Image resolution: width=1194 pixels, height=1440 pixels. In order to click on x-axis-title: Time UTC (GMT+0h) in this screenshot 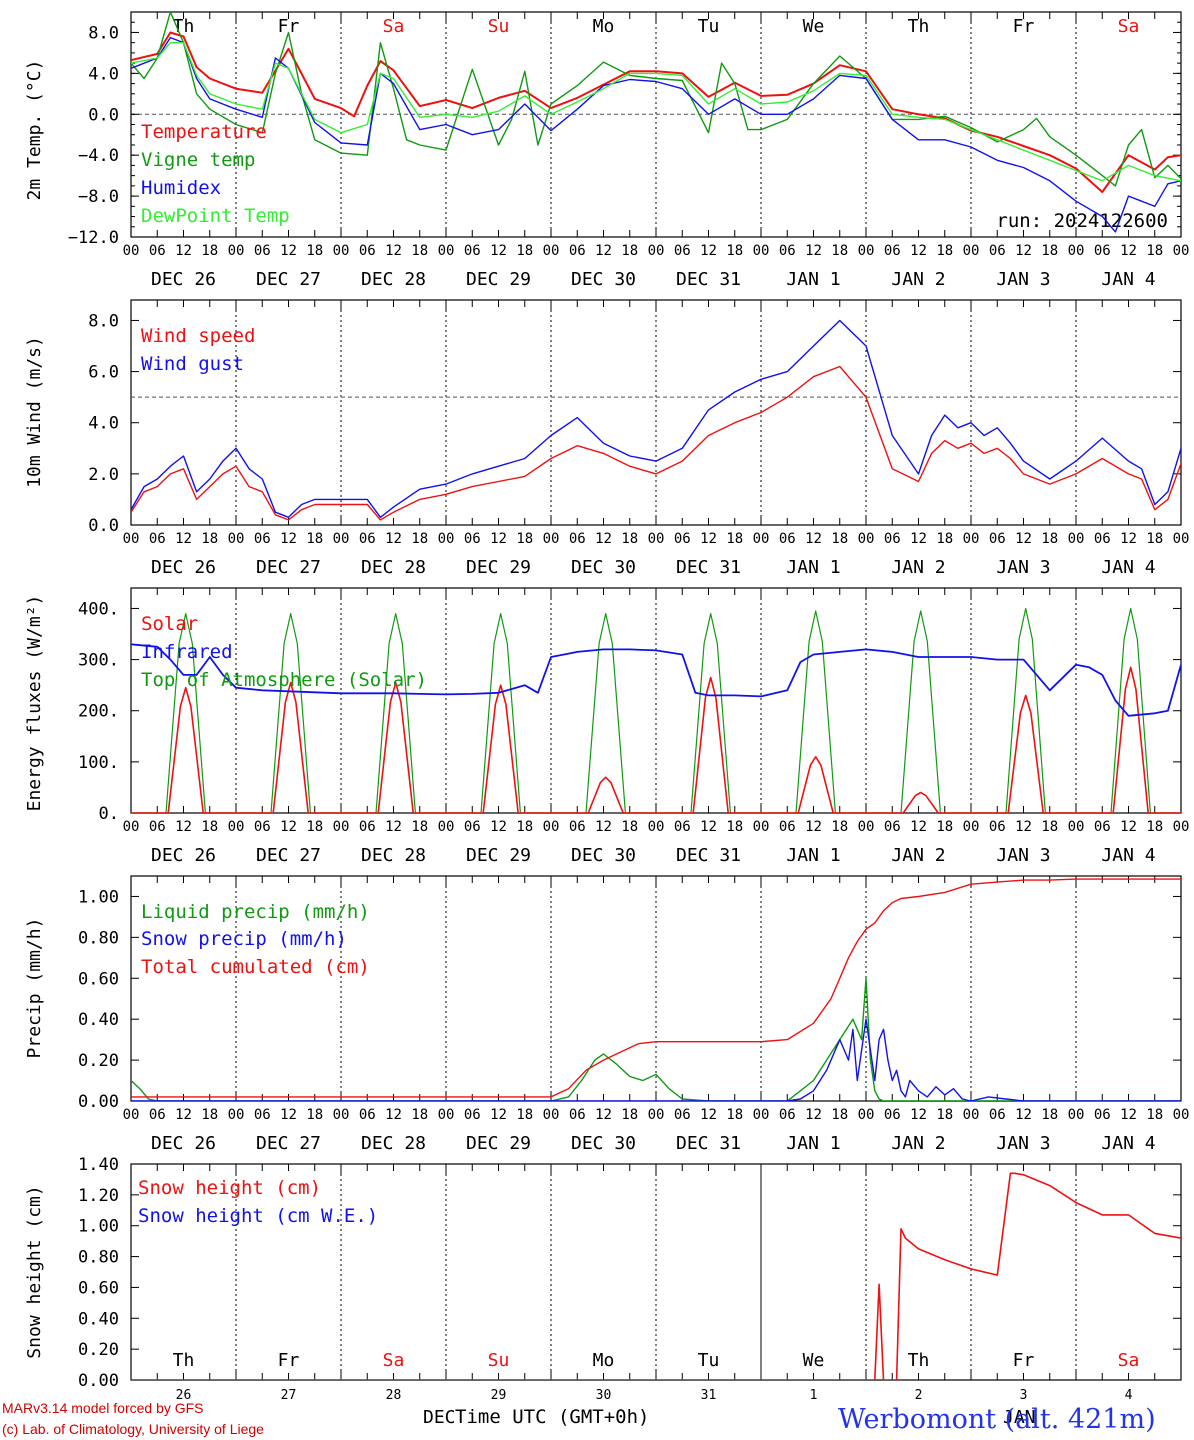, I will do `click(552, 1417)`.